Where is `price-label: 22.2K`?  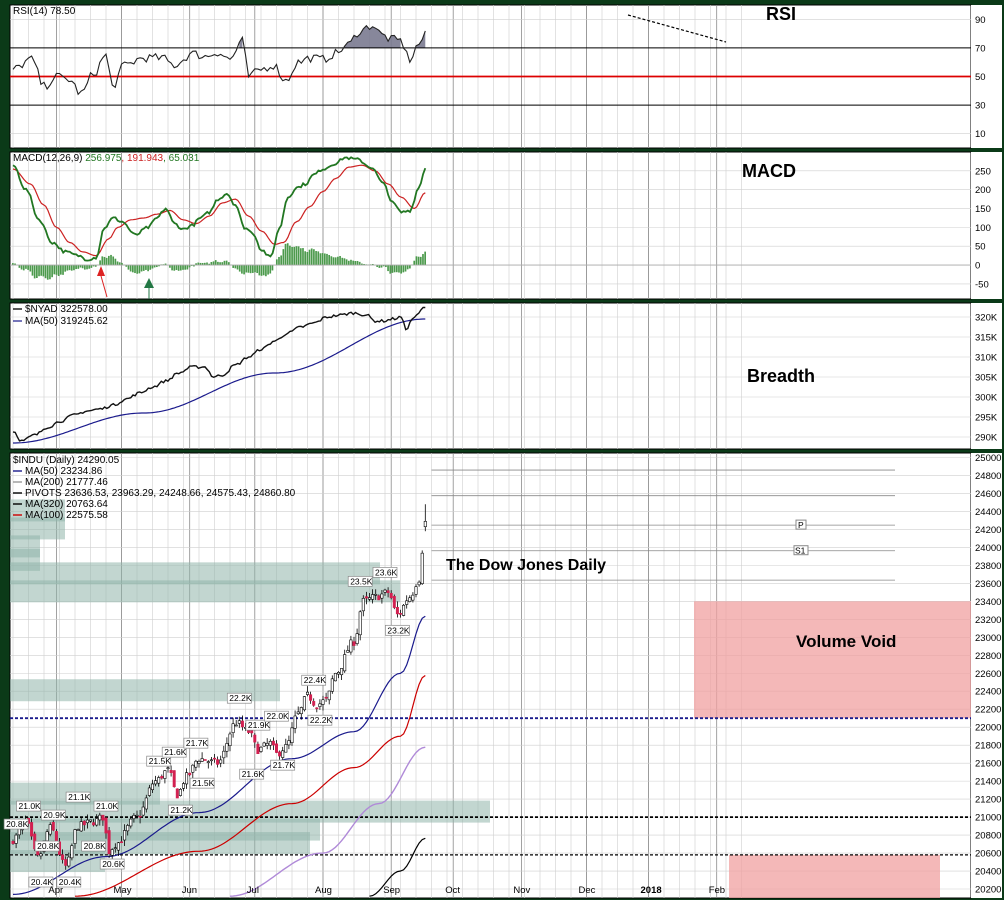
price-label: 22.2K is located at coordinates (321, 720).